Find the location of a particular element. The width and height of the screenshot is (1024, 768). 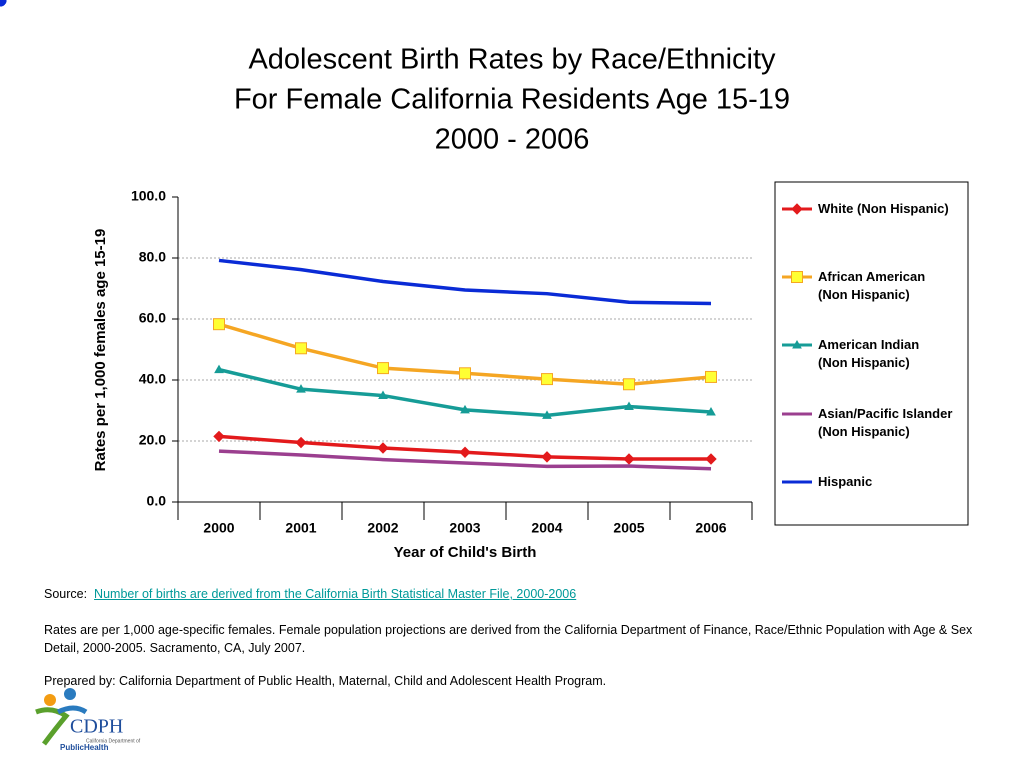

logo-brand: PublicHealth is located at coordinates (84, 747).